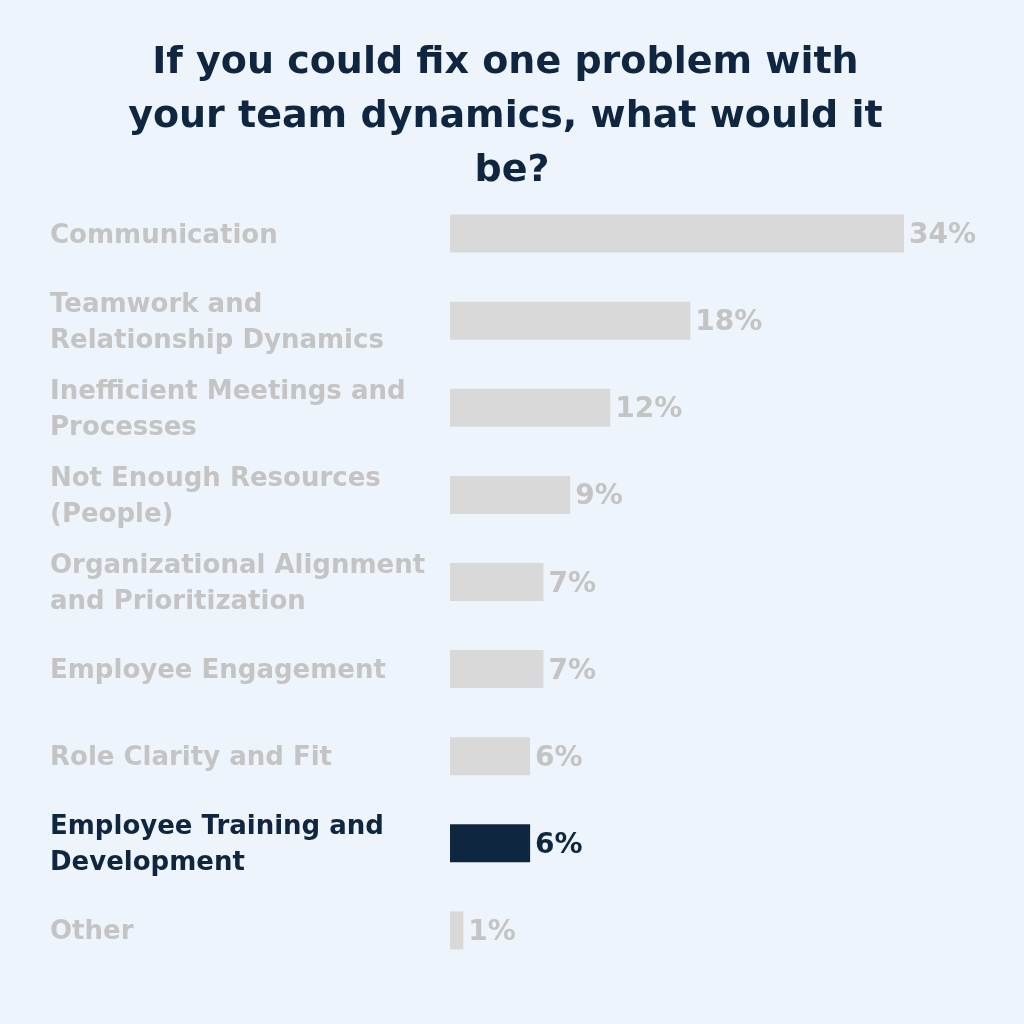  Describe the element at coordinates (92, 930) in the screenshot. I see `y-tick-label: Other` at that location.